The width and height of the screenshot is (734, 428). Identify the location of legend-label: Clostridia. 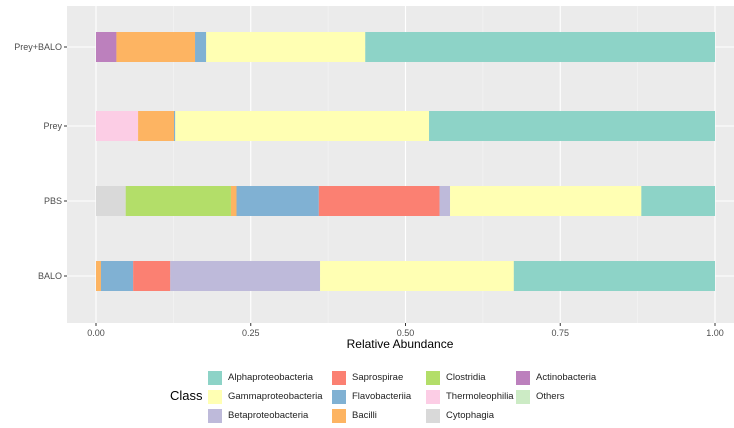
(466, 377).